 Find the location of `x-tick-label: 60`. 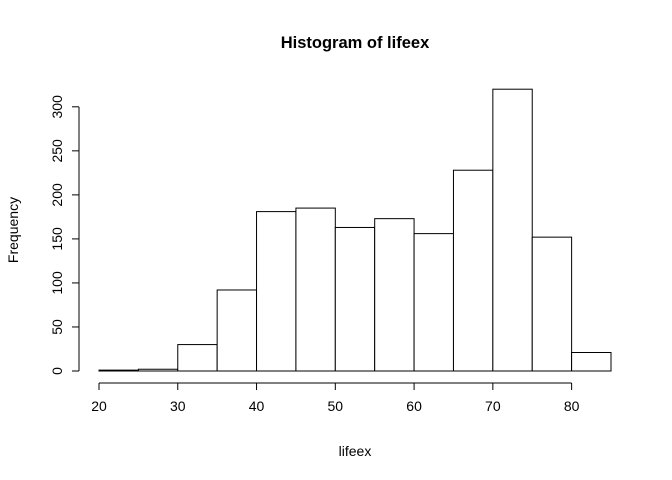

x-tick-label: 60 is located at coordinates (414, 406).